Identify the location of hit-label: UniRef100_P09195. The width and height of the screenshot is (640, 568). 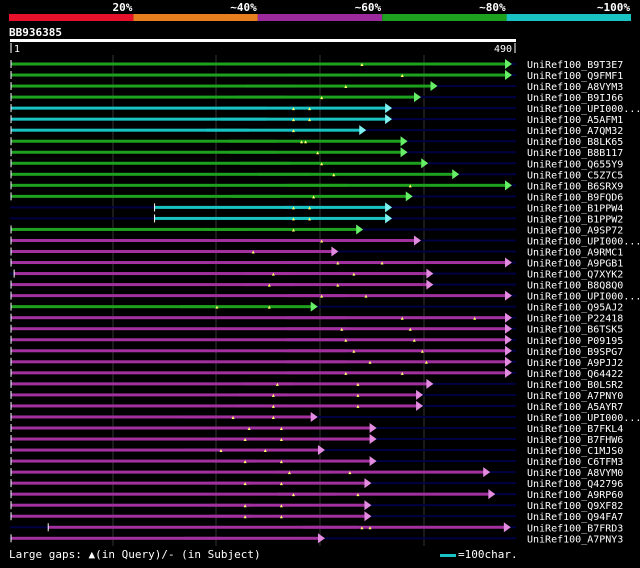
(575, 341).